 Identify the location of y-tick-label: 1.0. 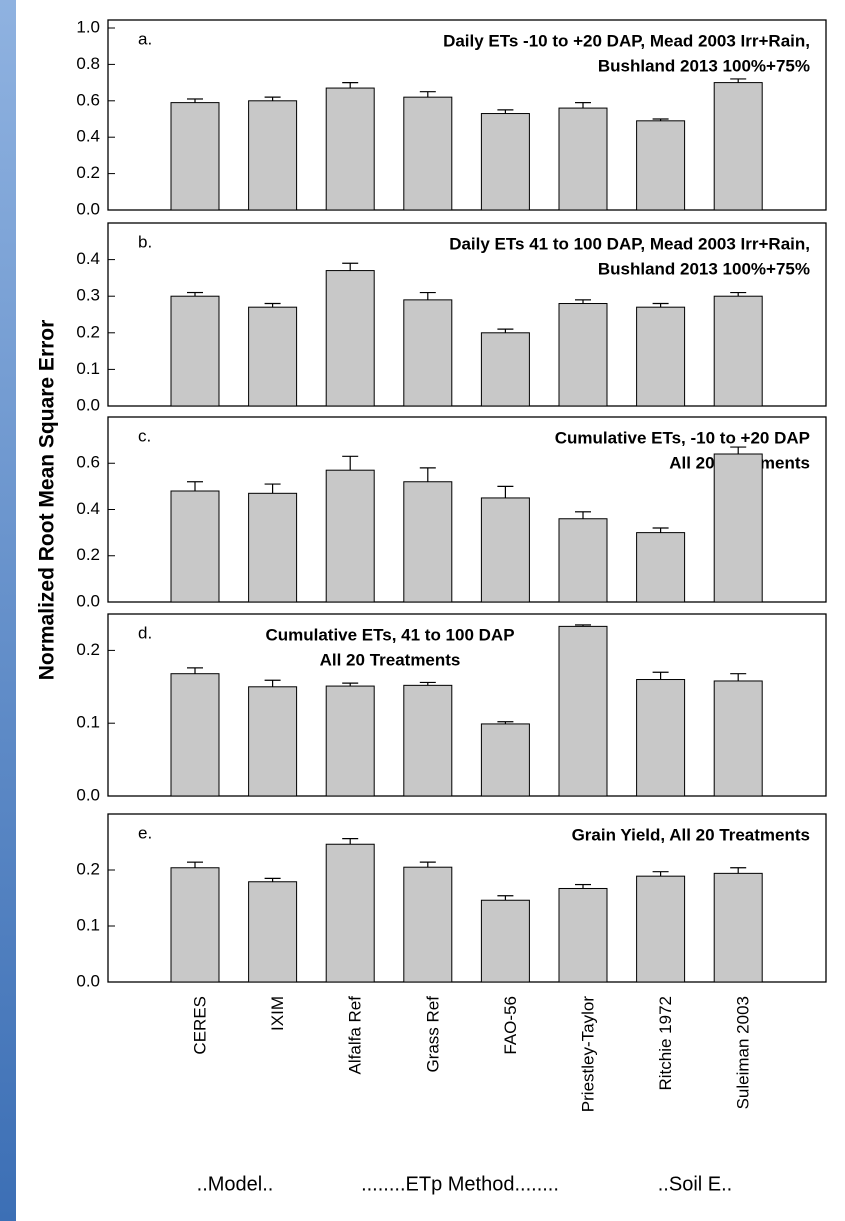
(88, 26).